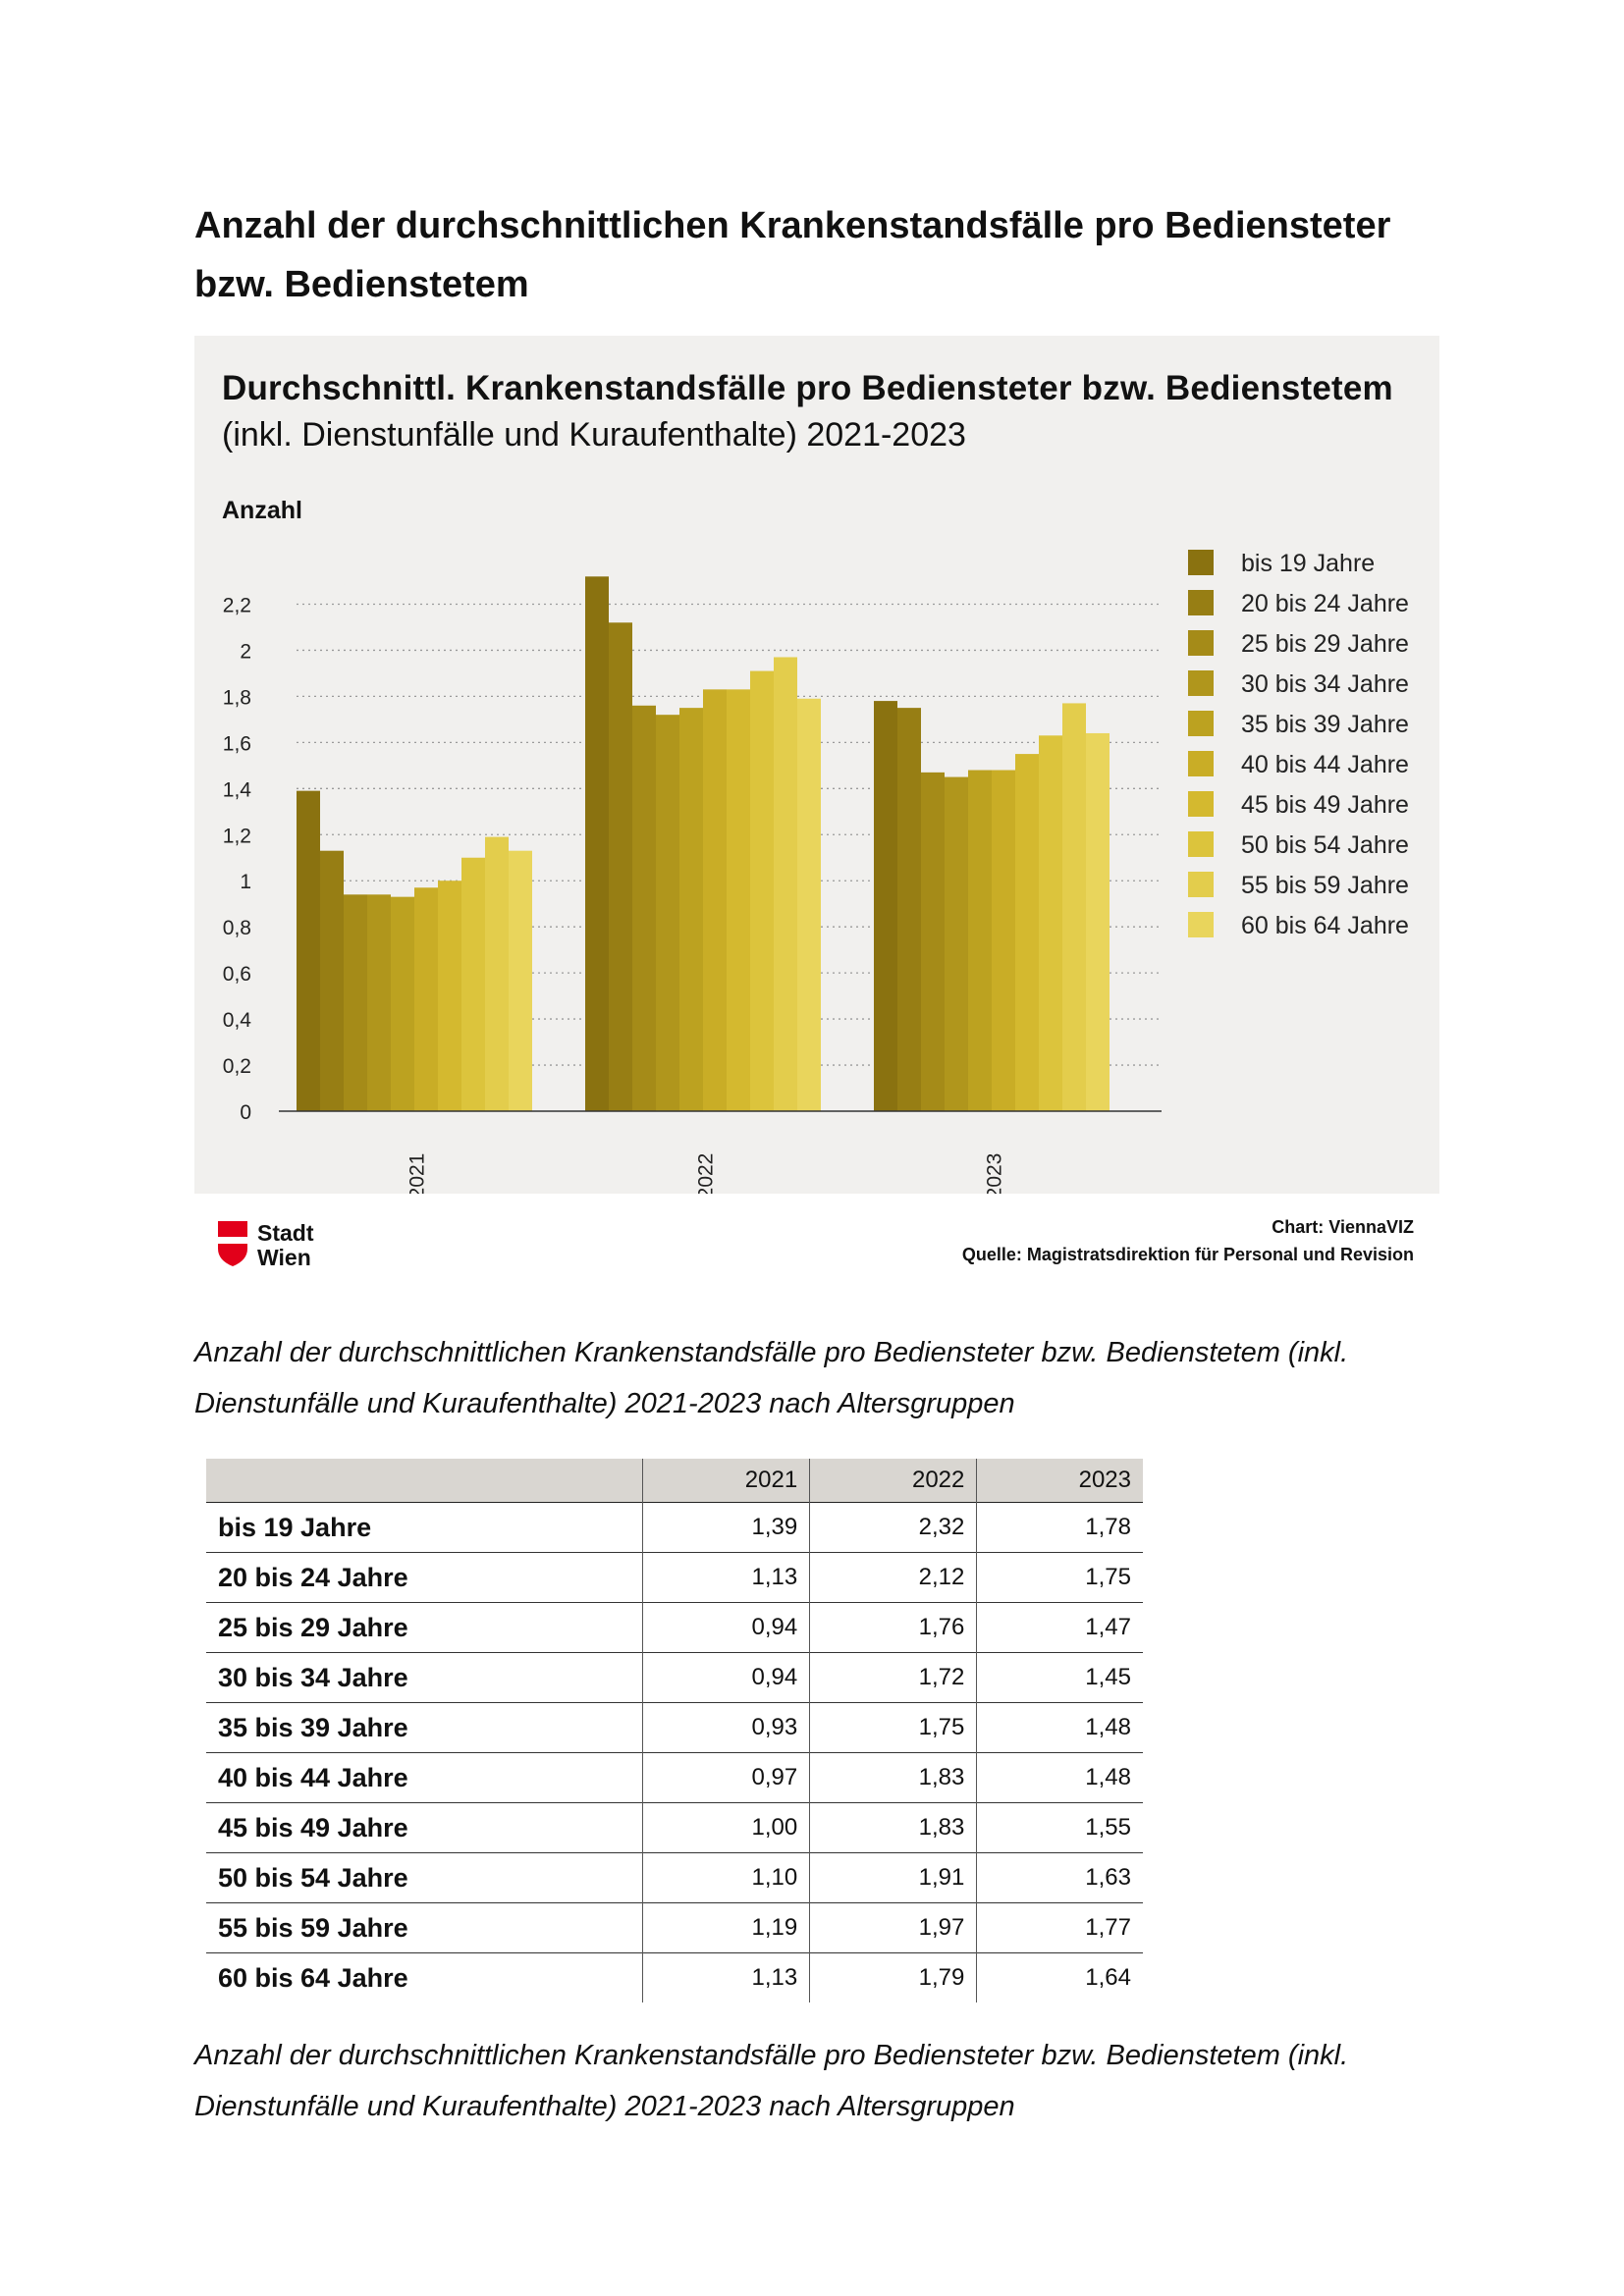 The height and width of the screenshot is (2296, 1624). Describe the element at coordinates (1059, 1481) in the screenshot. I see `table-header-2023: 2023` at that location.